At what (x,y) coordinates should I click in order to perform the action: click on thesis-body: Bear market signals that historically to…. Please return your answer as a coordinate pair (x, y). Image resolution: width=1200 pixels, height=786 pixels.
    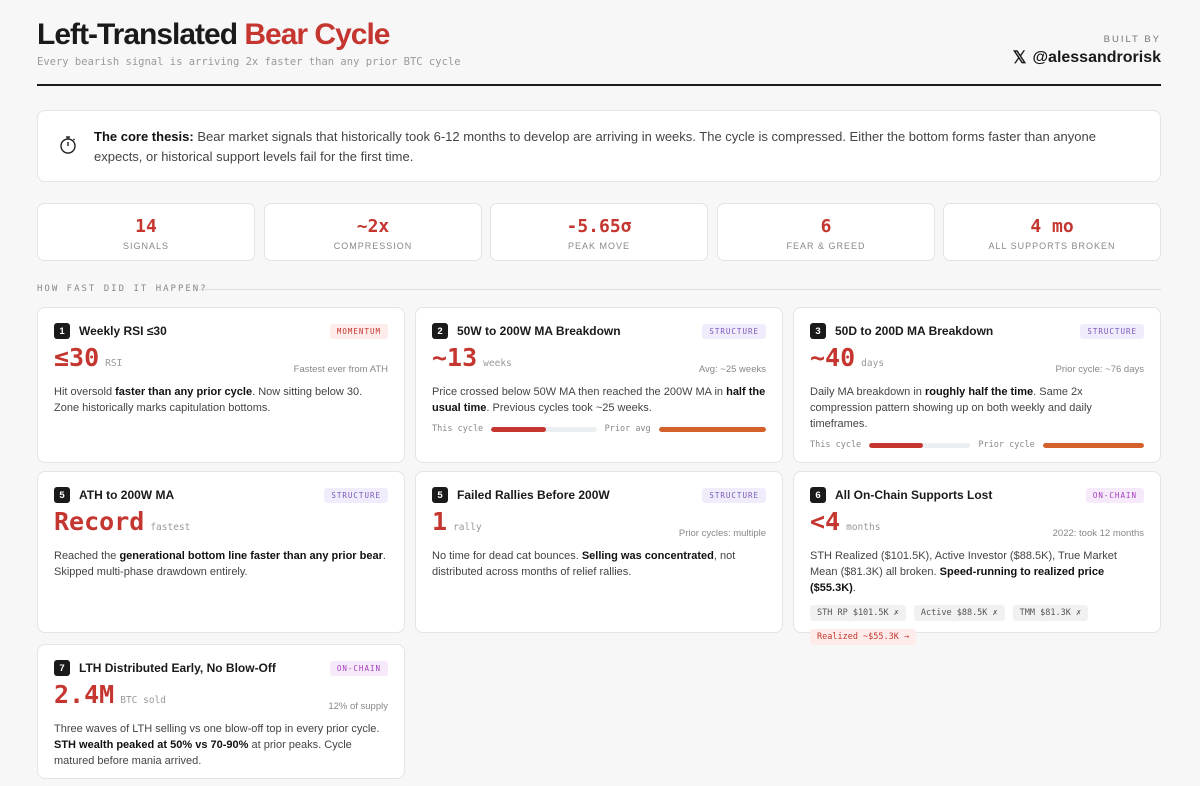
    Looking at the image, I should click on (595, 146).